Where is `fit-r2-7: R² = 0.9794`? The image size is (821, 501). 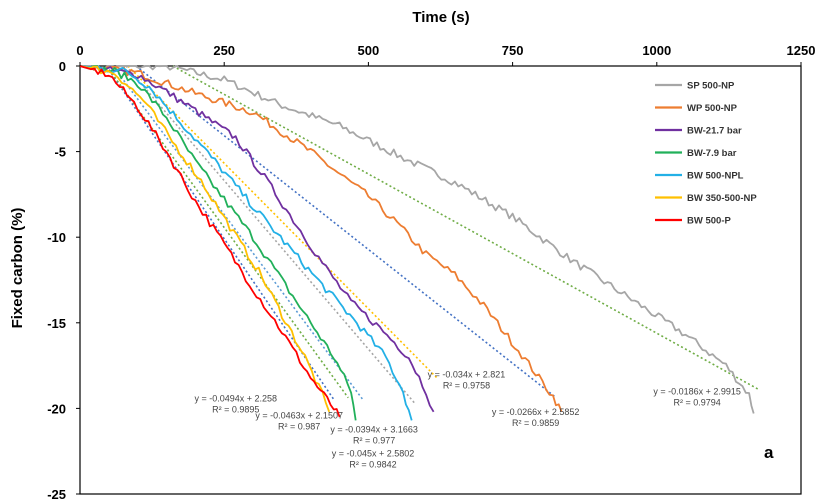
fit-r2-7: R² = 0.9794 is located at coordinates (697, 403).